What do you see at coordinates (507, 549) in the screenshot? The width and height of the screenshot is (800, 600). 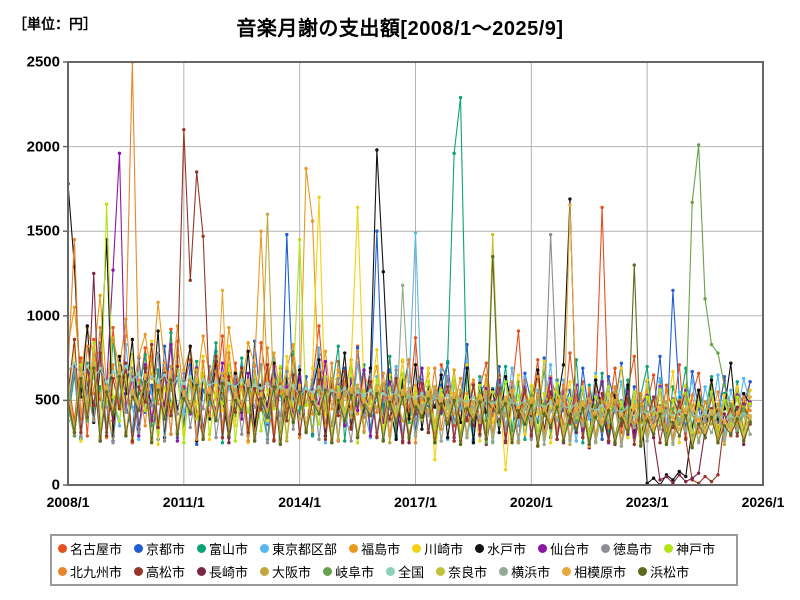 I see `legend-item-label: 水戸市` at bounding box center [507, 549].